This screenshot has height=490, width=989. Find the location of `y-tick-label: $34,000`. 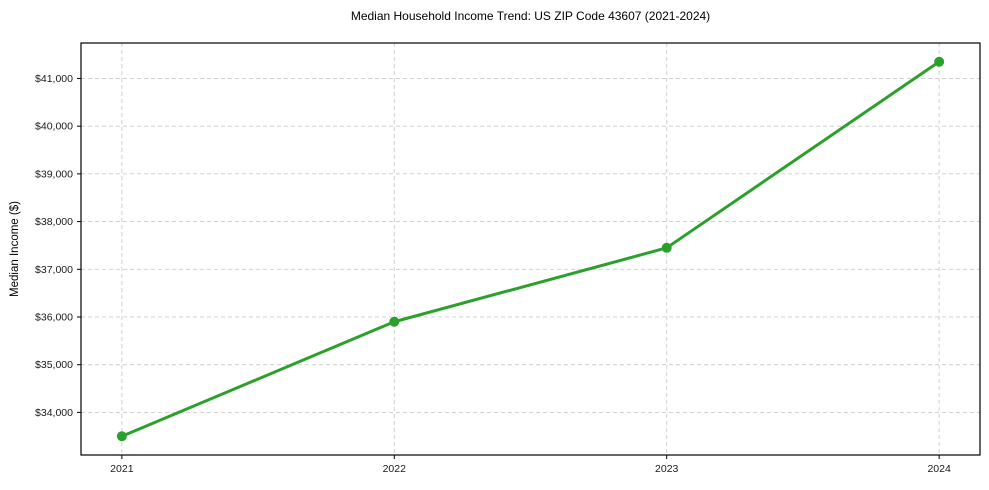

y-tick-label: $34,000 is located at coordinates (54, 413).